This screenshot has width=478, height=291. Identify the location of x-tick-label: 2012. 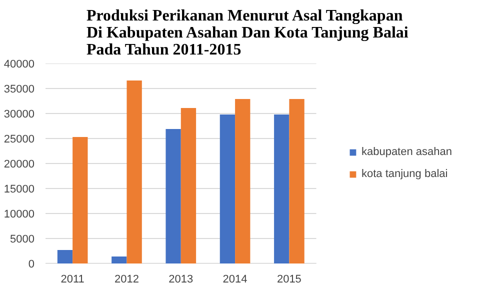
(126, 280).